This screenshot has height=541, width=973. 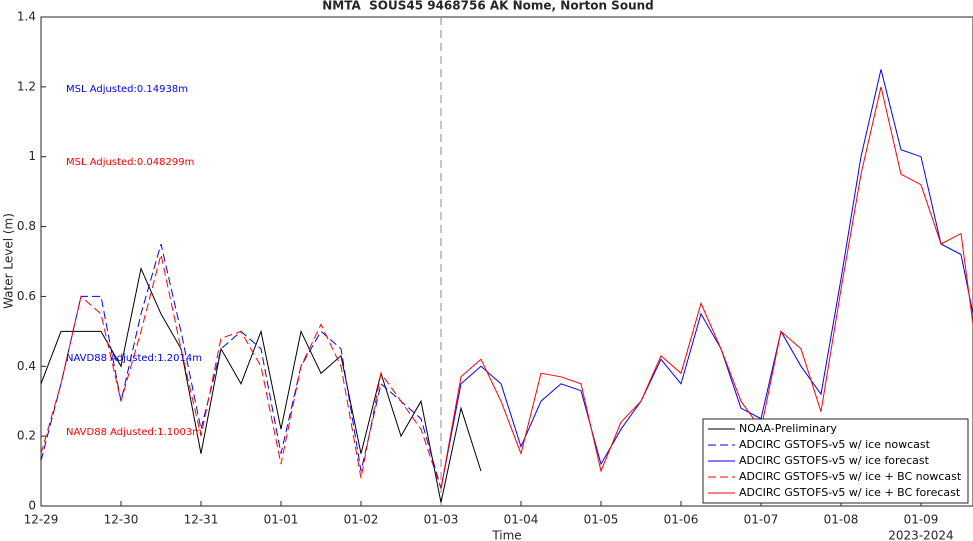 What do you see at coordinates (681, 520) in the screenshot?
I see `x-tick-label: 01-06` at bounding box center [681, 520].